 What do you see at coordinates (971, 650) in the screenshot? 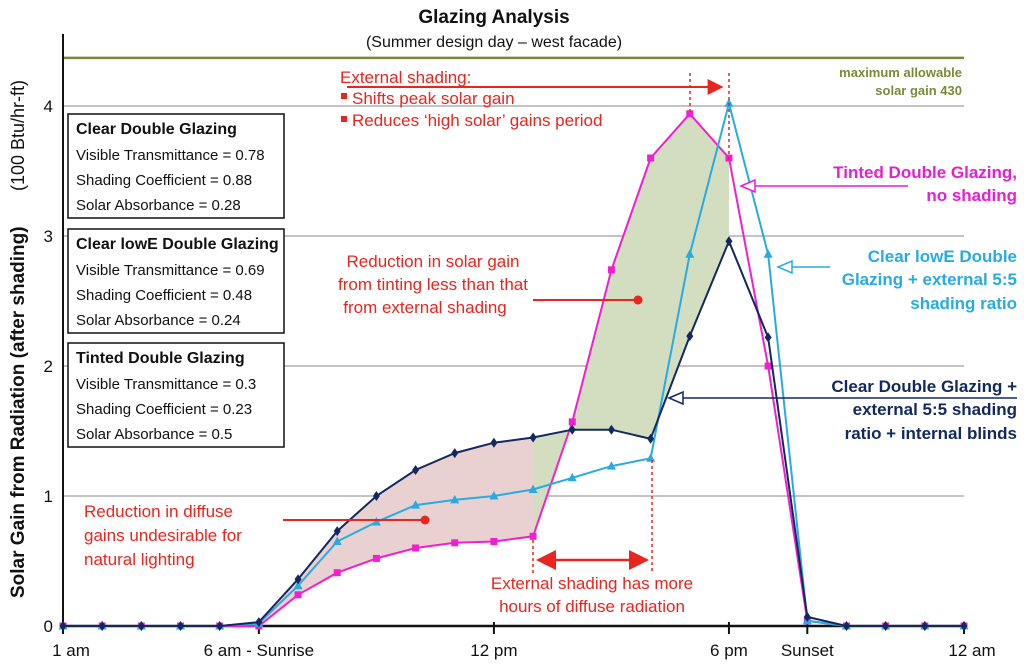
I see `x-tick-label: 12 am` at bounding box center [971, 650].